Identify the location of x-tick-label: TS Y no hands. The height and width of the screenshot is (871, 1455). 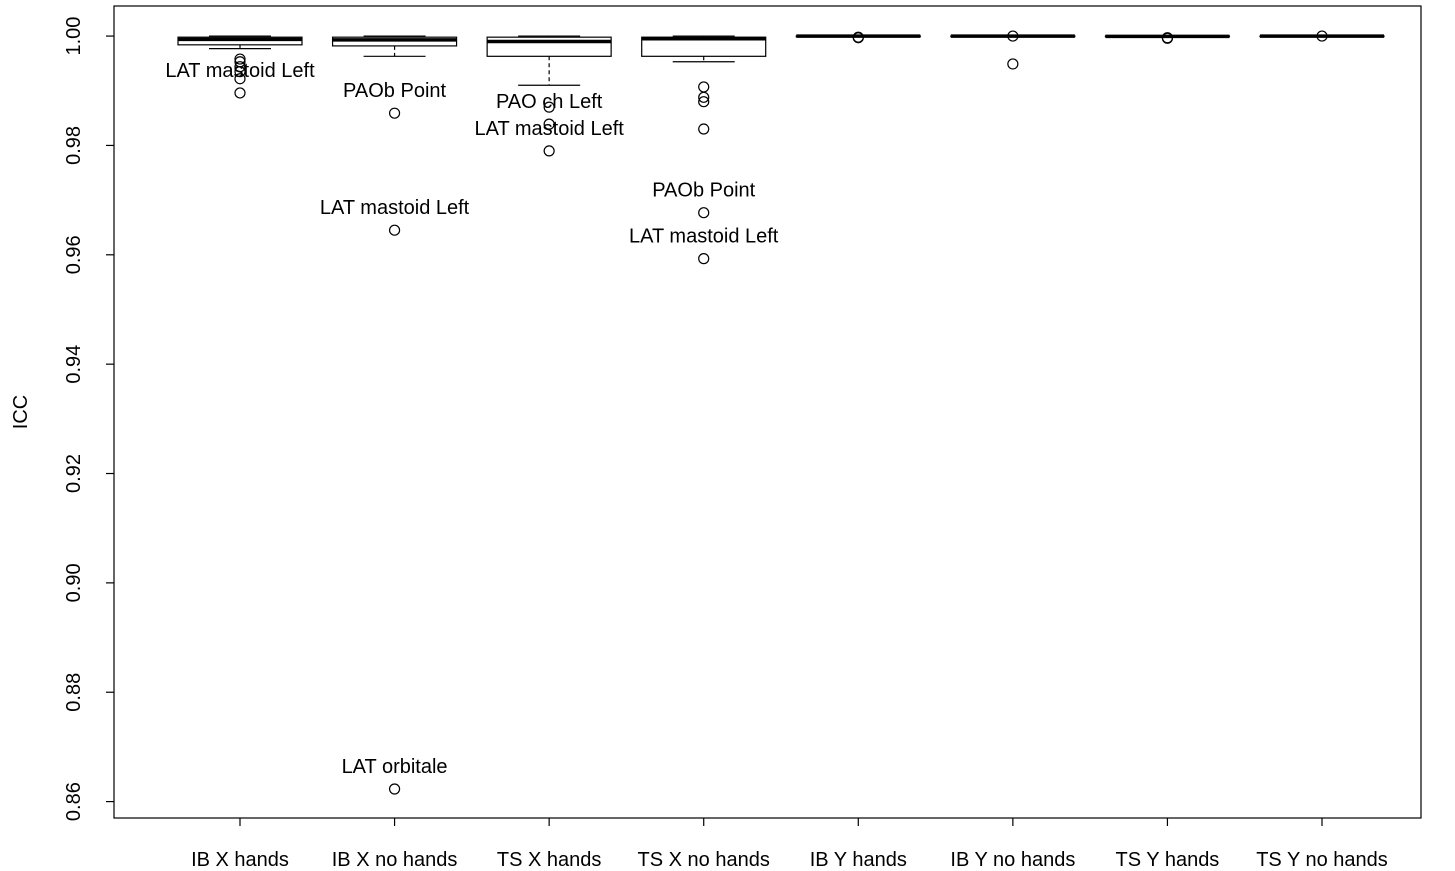
(1322, 860).